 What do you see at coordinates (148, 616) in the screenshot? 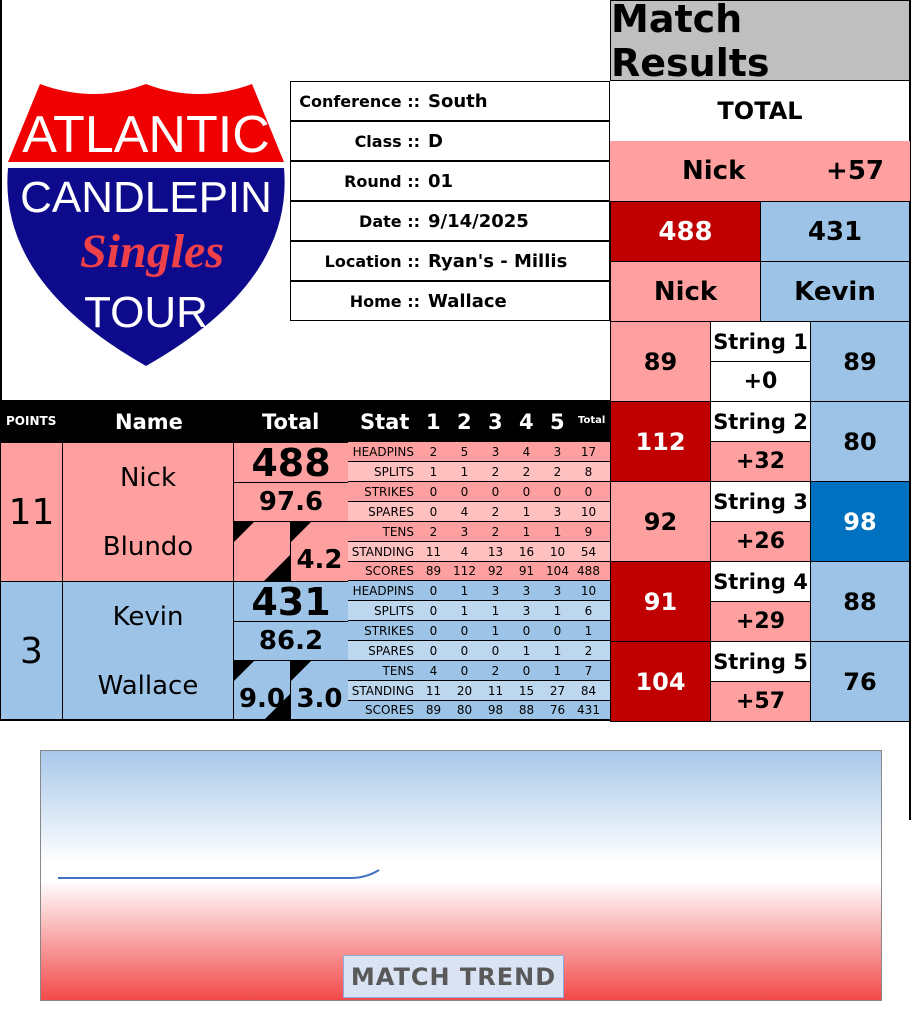
I see `player-first-name: Kevin` at bounding box center [148, 616].